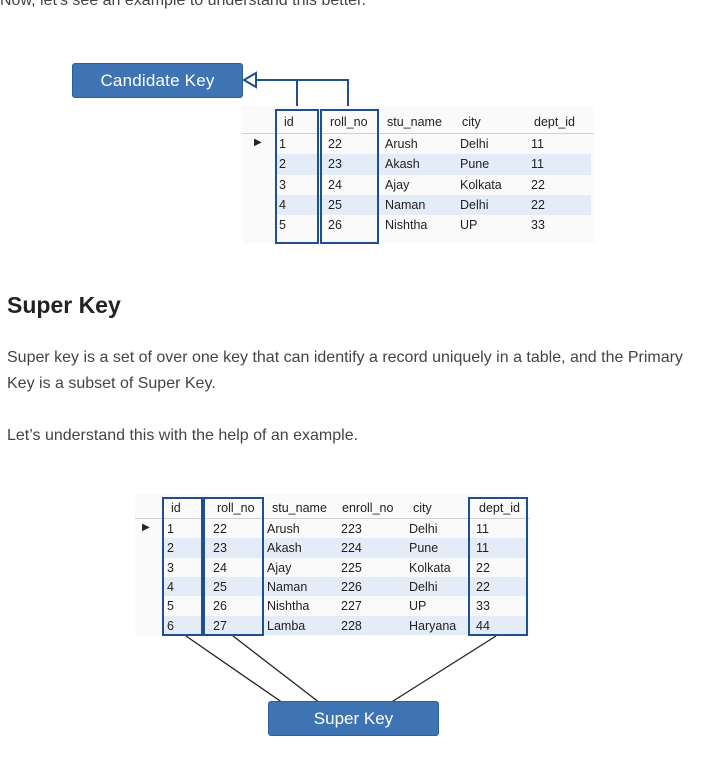  What do you see at coordinates (351, 567) in the screenshot?
I see `super-cell-enroll-no: 225` at bounding box center [351, 567].